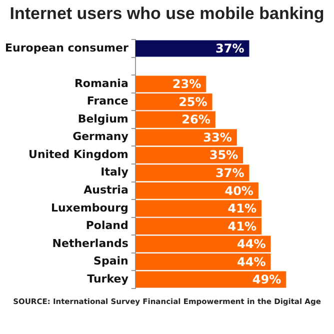  I want to click on y-tick-label: Turkey, so click(107, 279).